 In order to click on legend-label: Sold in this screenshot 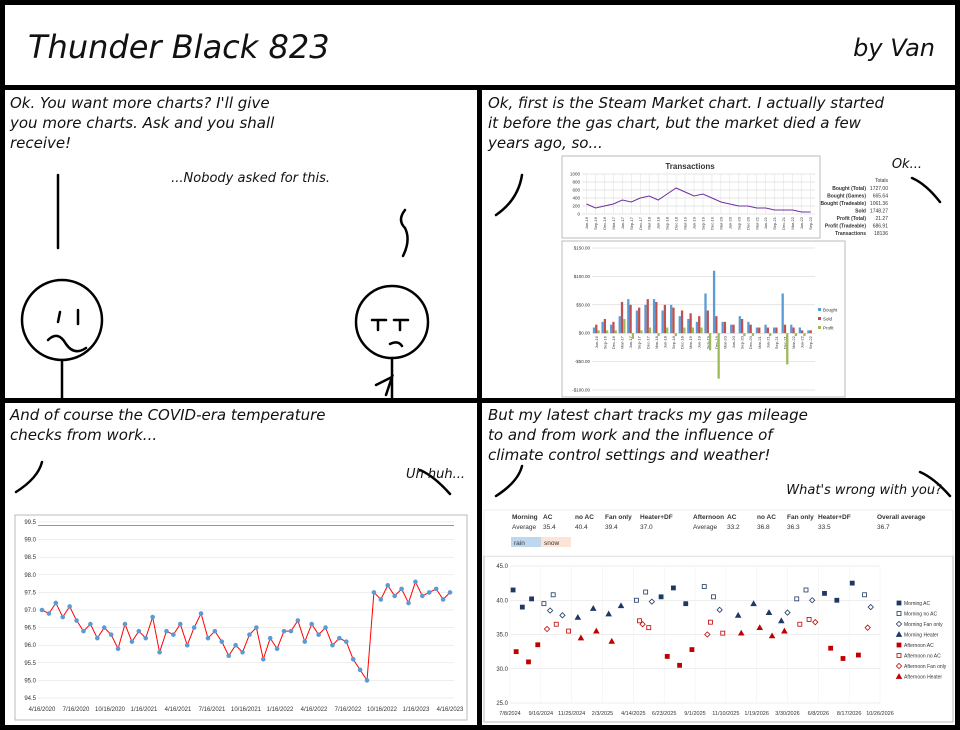, I will do `click(828, 319)`.